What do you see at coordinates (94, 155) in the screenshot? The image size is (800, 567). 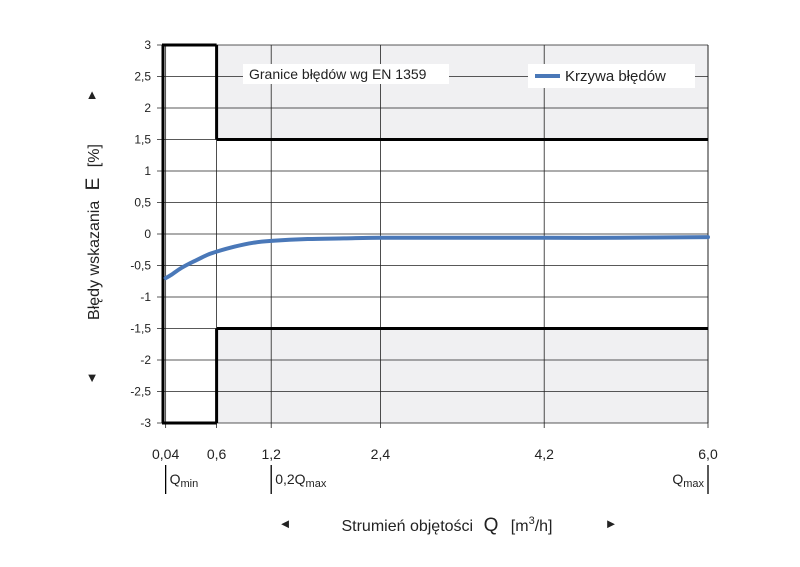 I see `y-axis-title-unit: [%]` at bounding box center [94, 155].